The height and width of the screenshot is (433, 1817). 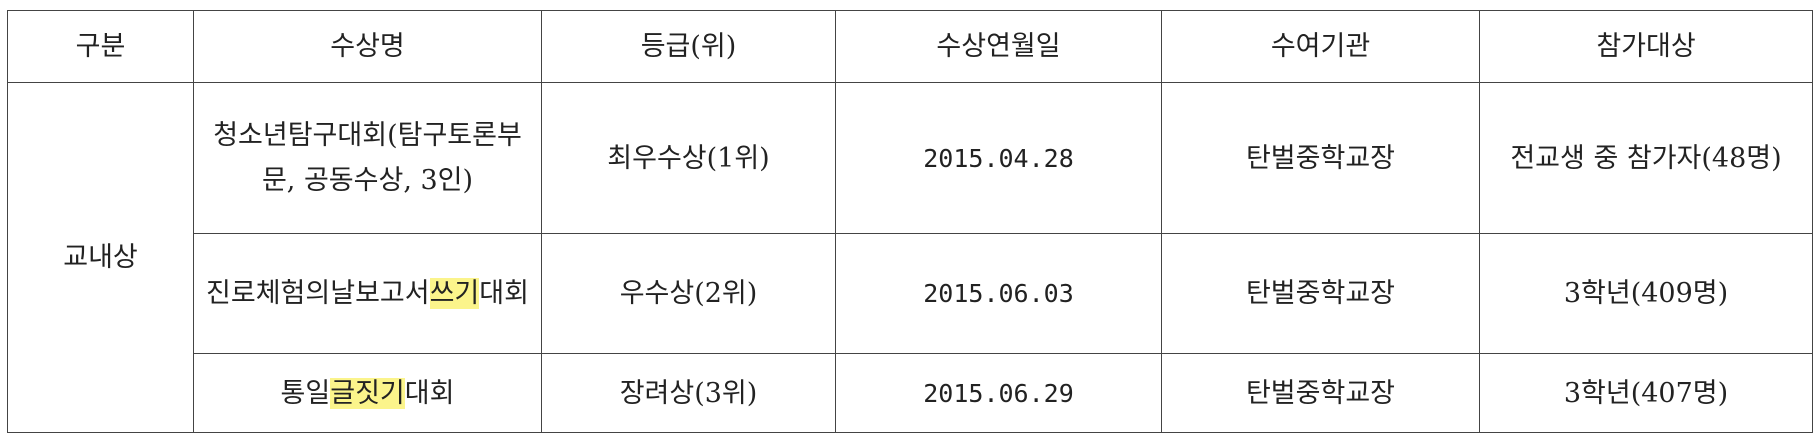 What do you see at coordinates (998, 158) in the screenshot?
I see `date-cell: 2015.04.28` at bounding box center [998, 158].